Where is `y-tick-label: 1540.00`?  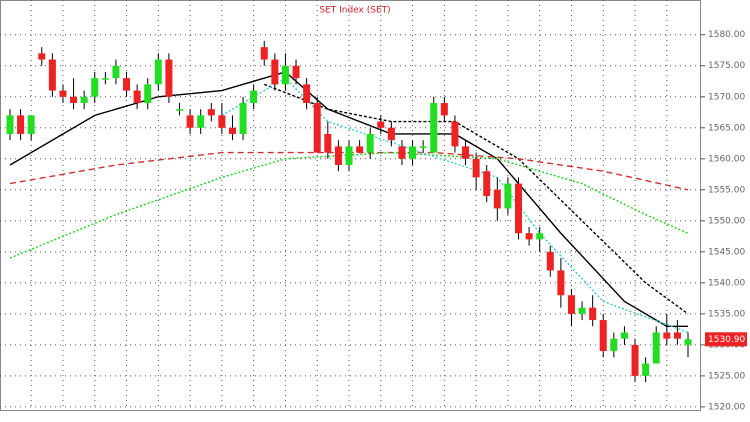
y-tick-label: 1540.00 is located at coordinates (726, 283).